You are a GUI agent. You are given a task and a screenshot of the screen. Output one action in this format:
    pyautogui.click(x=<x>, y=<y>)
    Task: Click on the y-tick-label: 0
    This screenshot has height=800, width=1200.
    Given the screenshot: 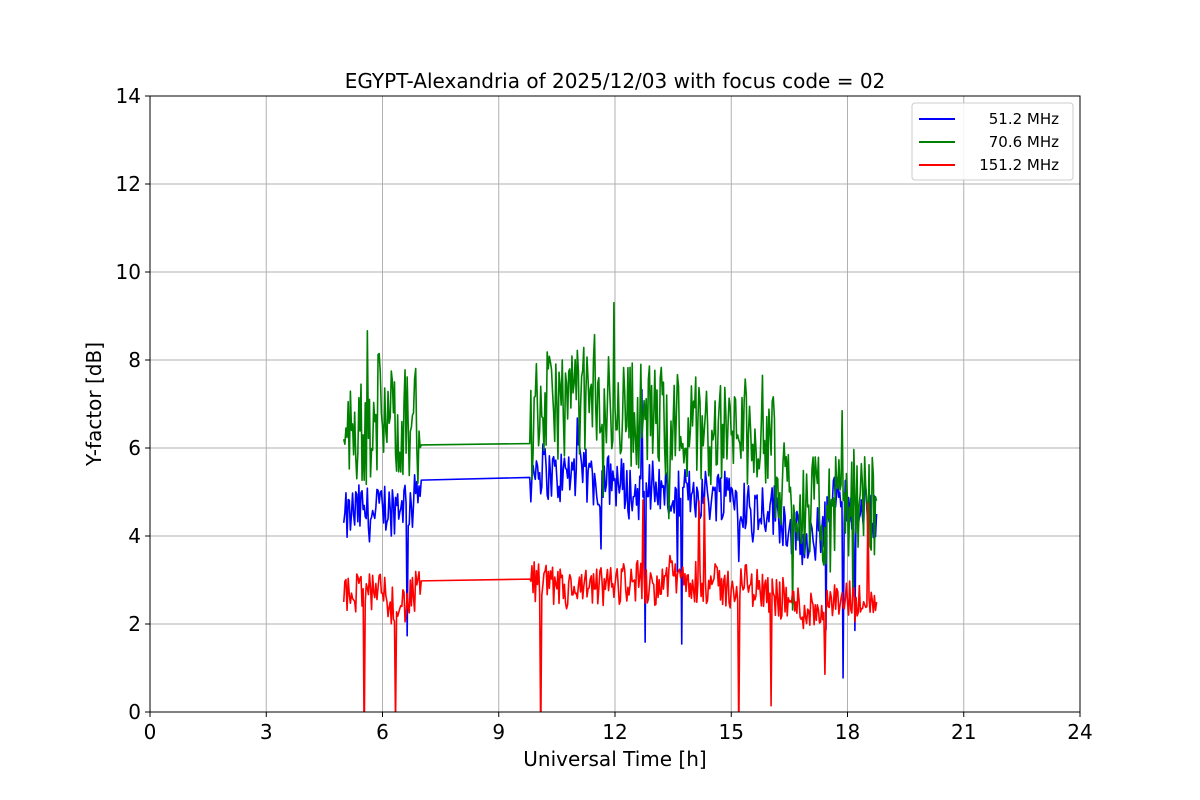 What is the action you would take?
    pyautogui.click(x=134, y=712)
    